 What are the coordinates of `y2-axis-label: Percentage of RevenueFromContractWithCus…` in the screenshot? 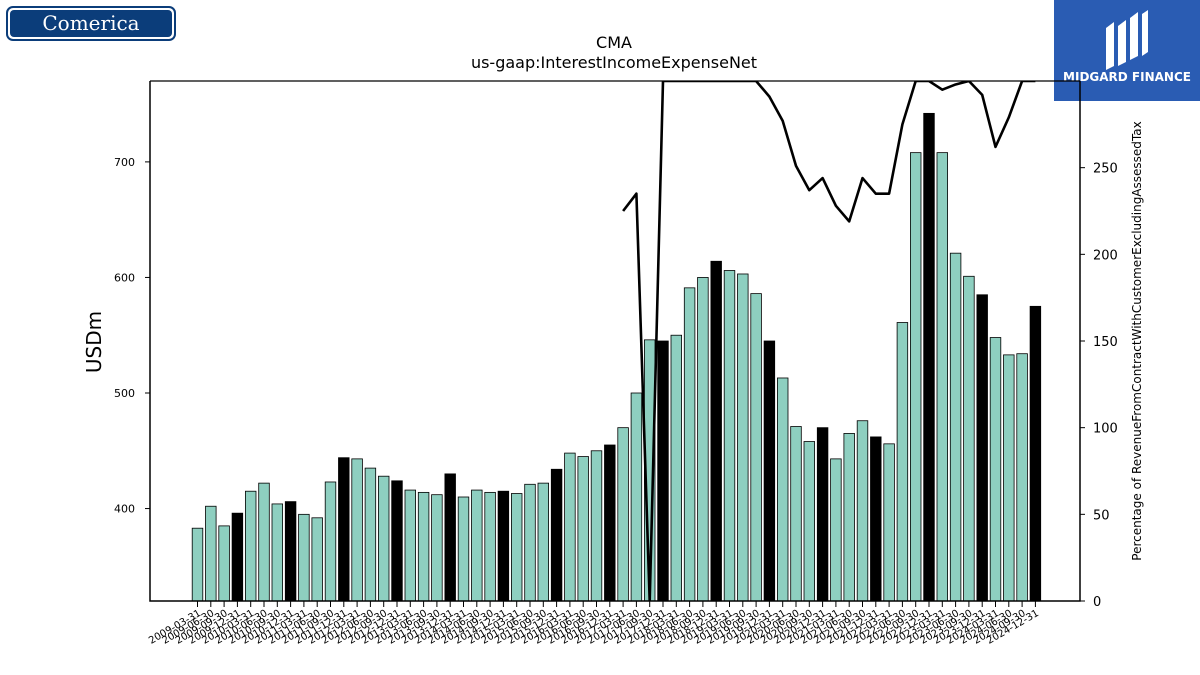 It's located at (1137, 340).